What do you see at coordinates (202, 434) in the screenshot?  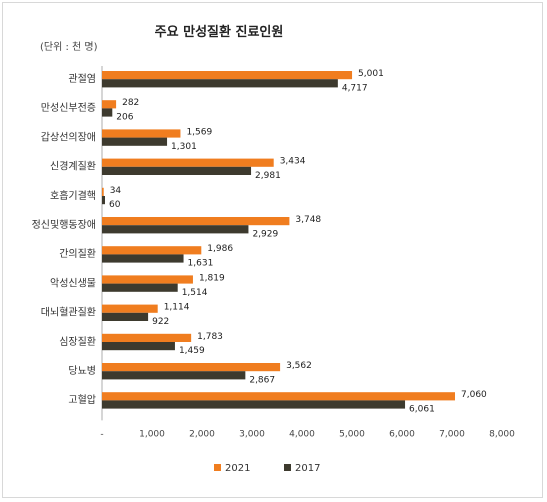 I see `x-tick-label: 2,000` at bounding box center [202, 434].